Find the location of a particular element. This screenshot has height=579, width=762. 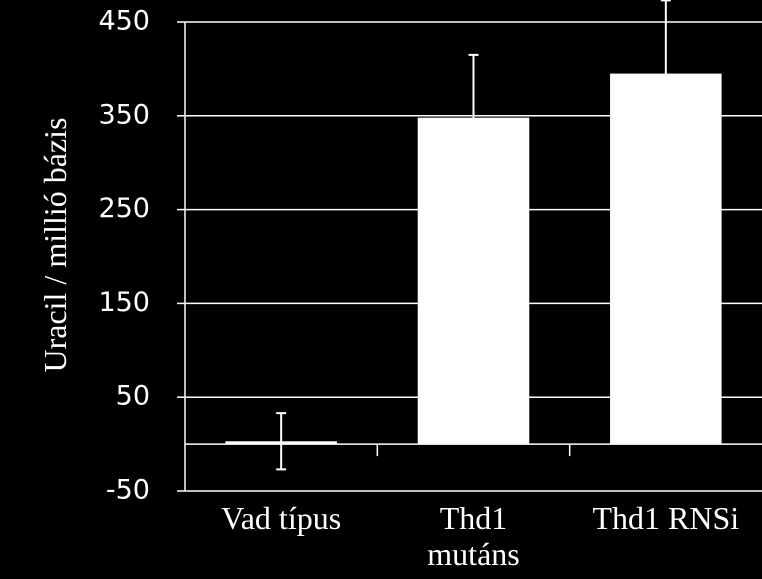

x-tick-label: Vad típus is located at coordinates (281, 518).